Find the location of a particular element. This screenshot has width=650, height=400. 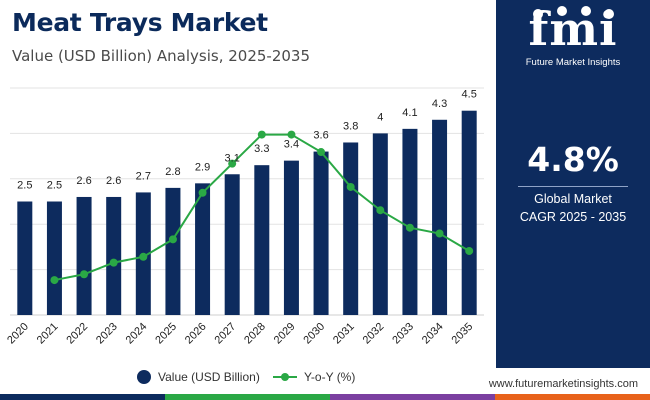

bar-label-2030: 3.6 is located at coordinates (320, 136).